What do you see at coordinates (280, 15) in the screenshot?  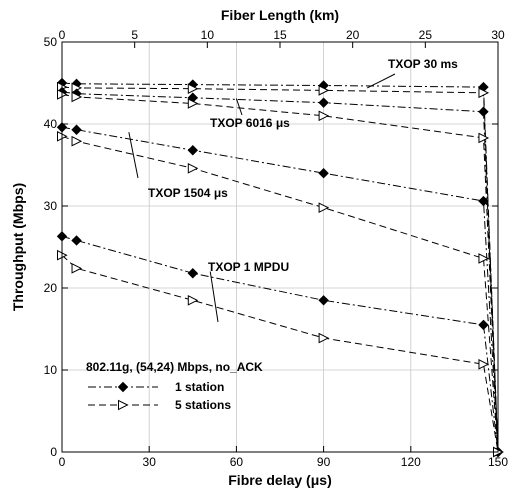 I see `top-axis-label: Fiber Length (km)` at bounding box center [280, 15].